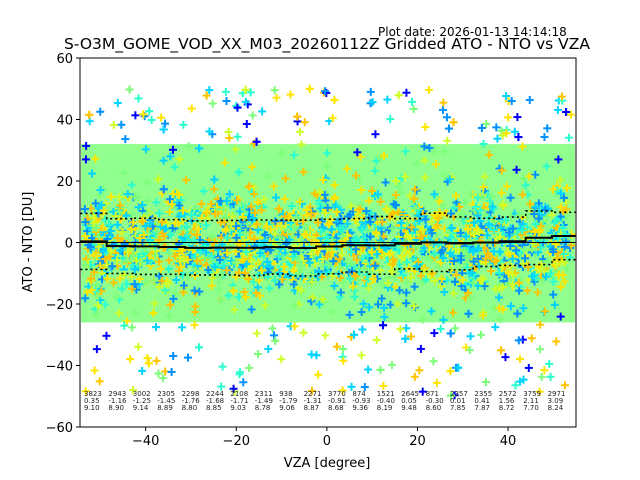 This screenshot has height=480, width=640. What do you see at coordinates (328, 216) in the screenshot?
I see `mean-plus-std-line` at bounding box center [328, 216].